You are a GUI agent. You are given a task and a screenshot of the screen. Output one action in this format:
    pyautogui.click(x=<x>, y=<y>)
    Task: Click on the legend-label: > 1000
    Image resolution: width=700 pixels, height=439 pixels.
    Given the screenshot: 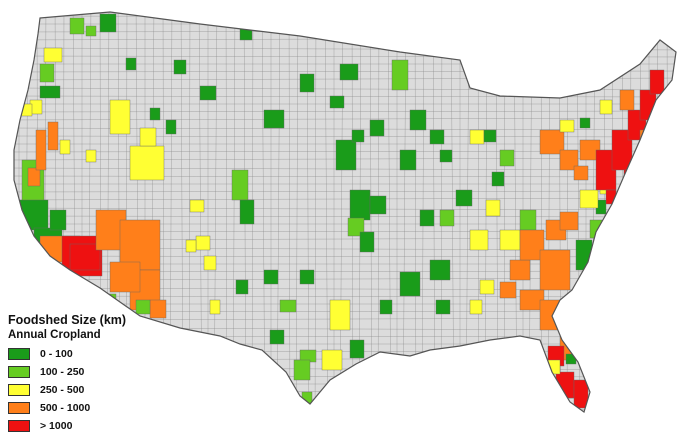 What is the action you would take?
    pyautogui.click(x=56, y=426)
    